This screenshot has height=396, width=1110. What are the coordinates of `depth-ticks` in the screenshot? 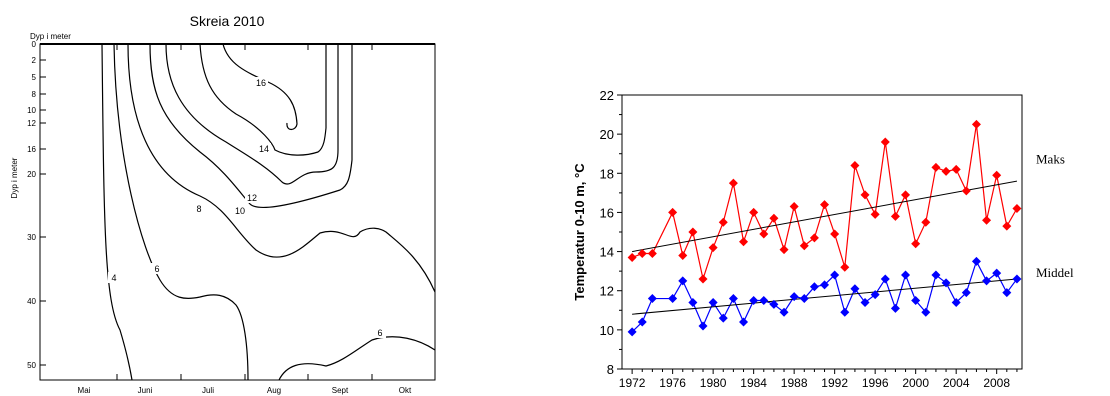 It's located at (43, 204).